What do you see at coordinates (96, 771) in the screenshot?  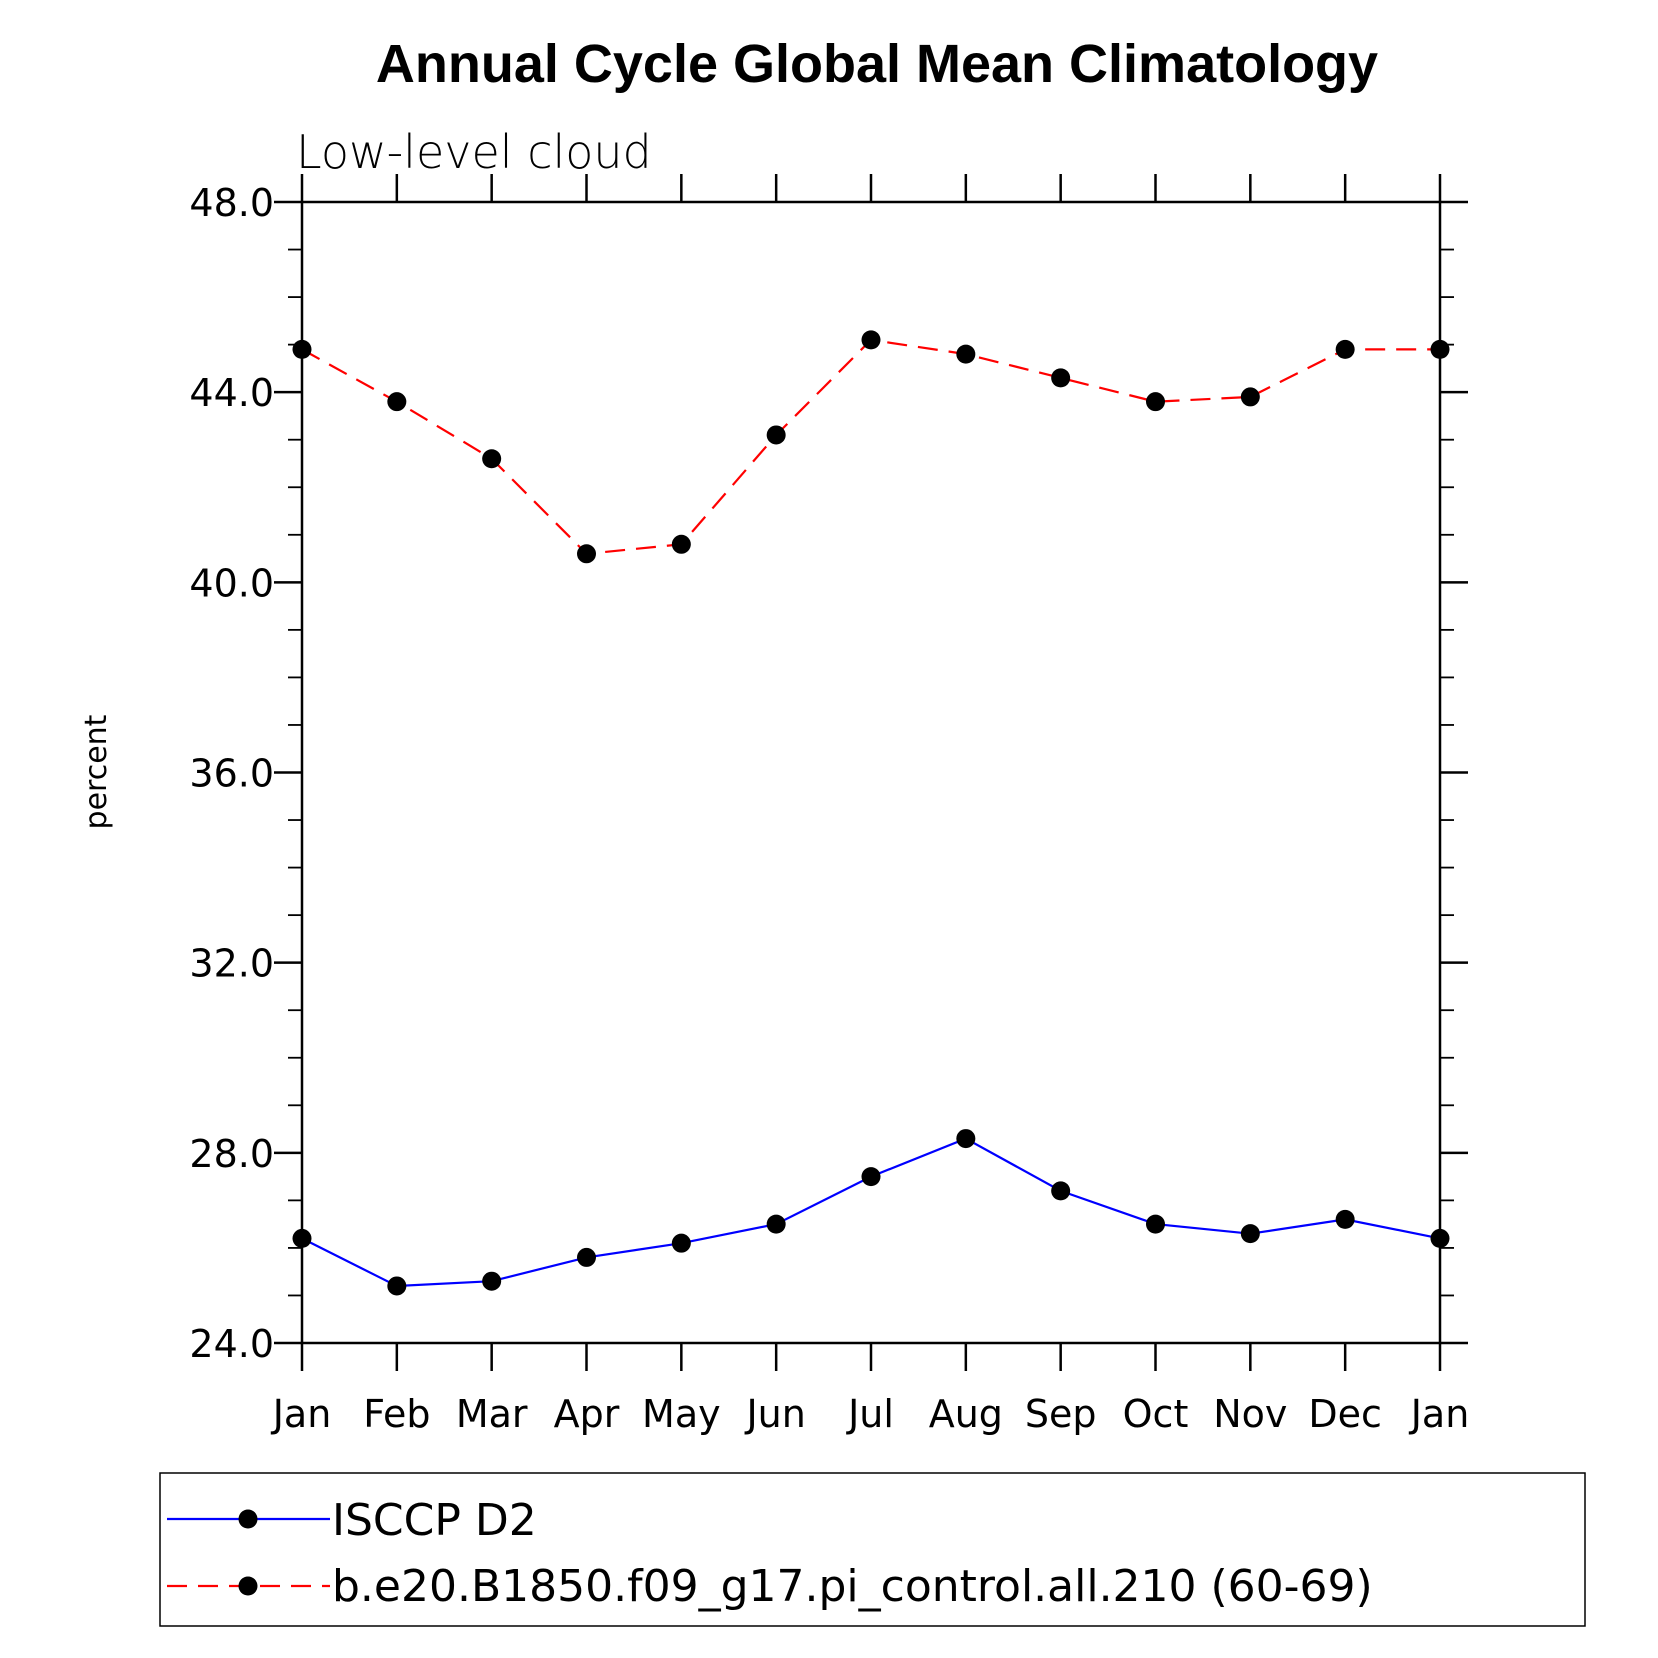 I see `y-axis-label: percent` at bounding box center [96, 771].